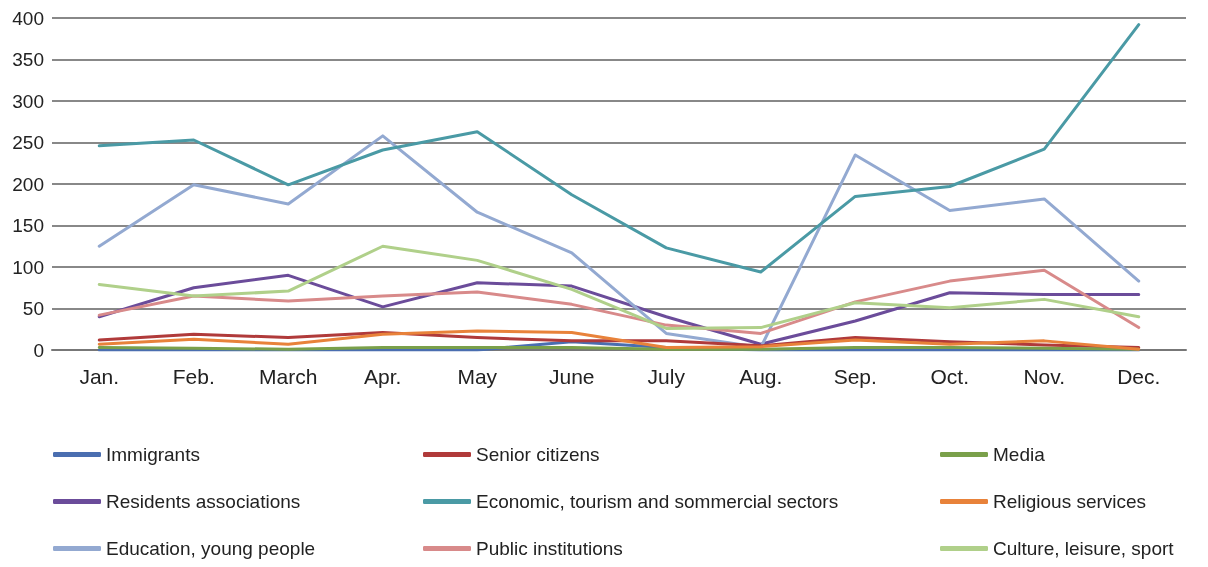 Image resolution: width=1208 pixels, height=567 pixels. Describe the element at coordinates (619, 287) in the screenshot. I see `line-series` at that location.